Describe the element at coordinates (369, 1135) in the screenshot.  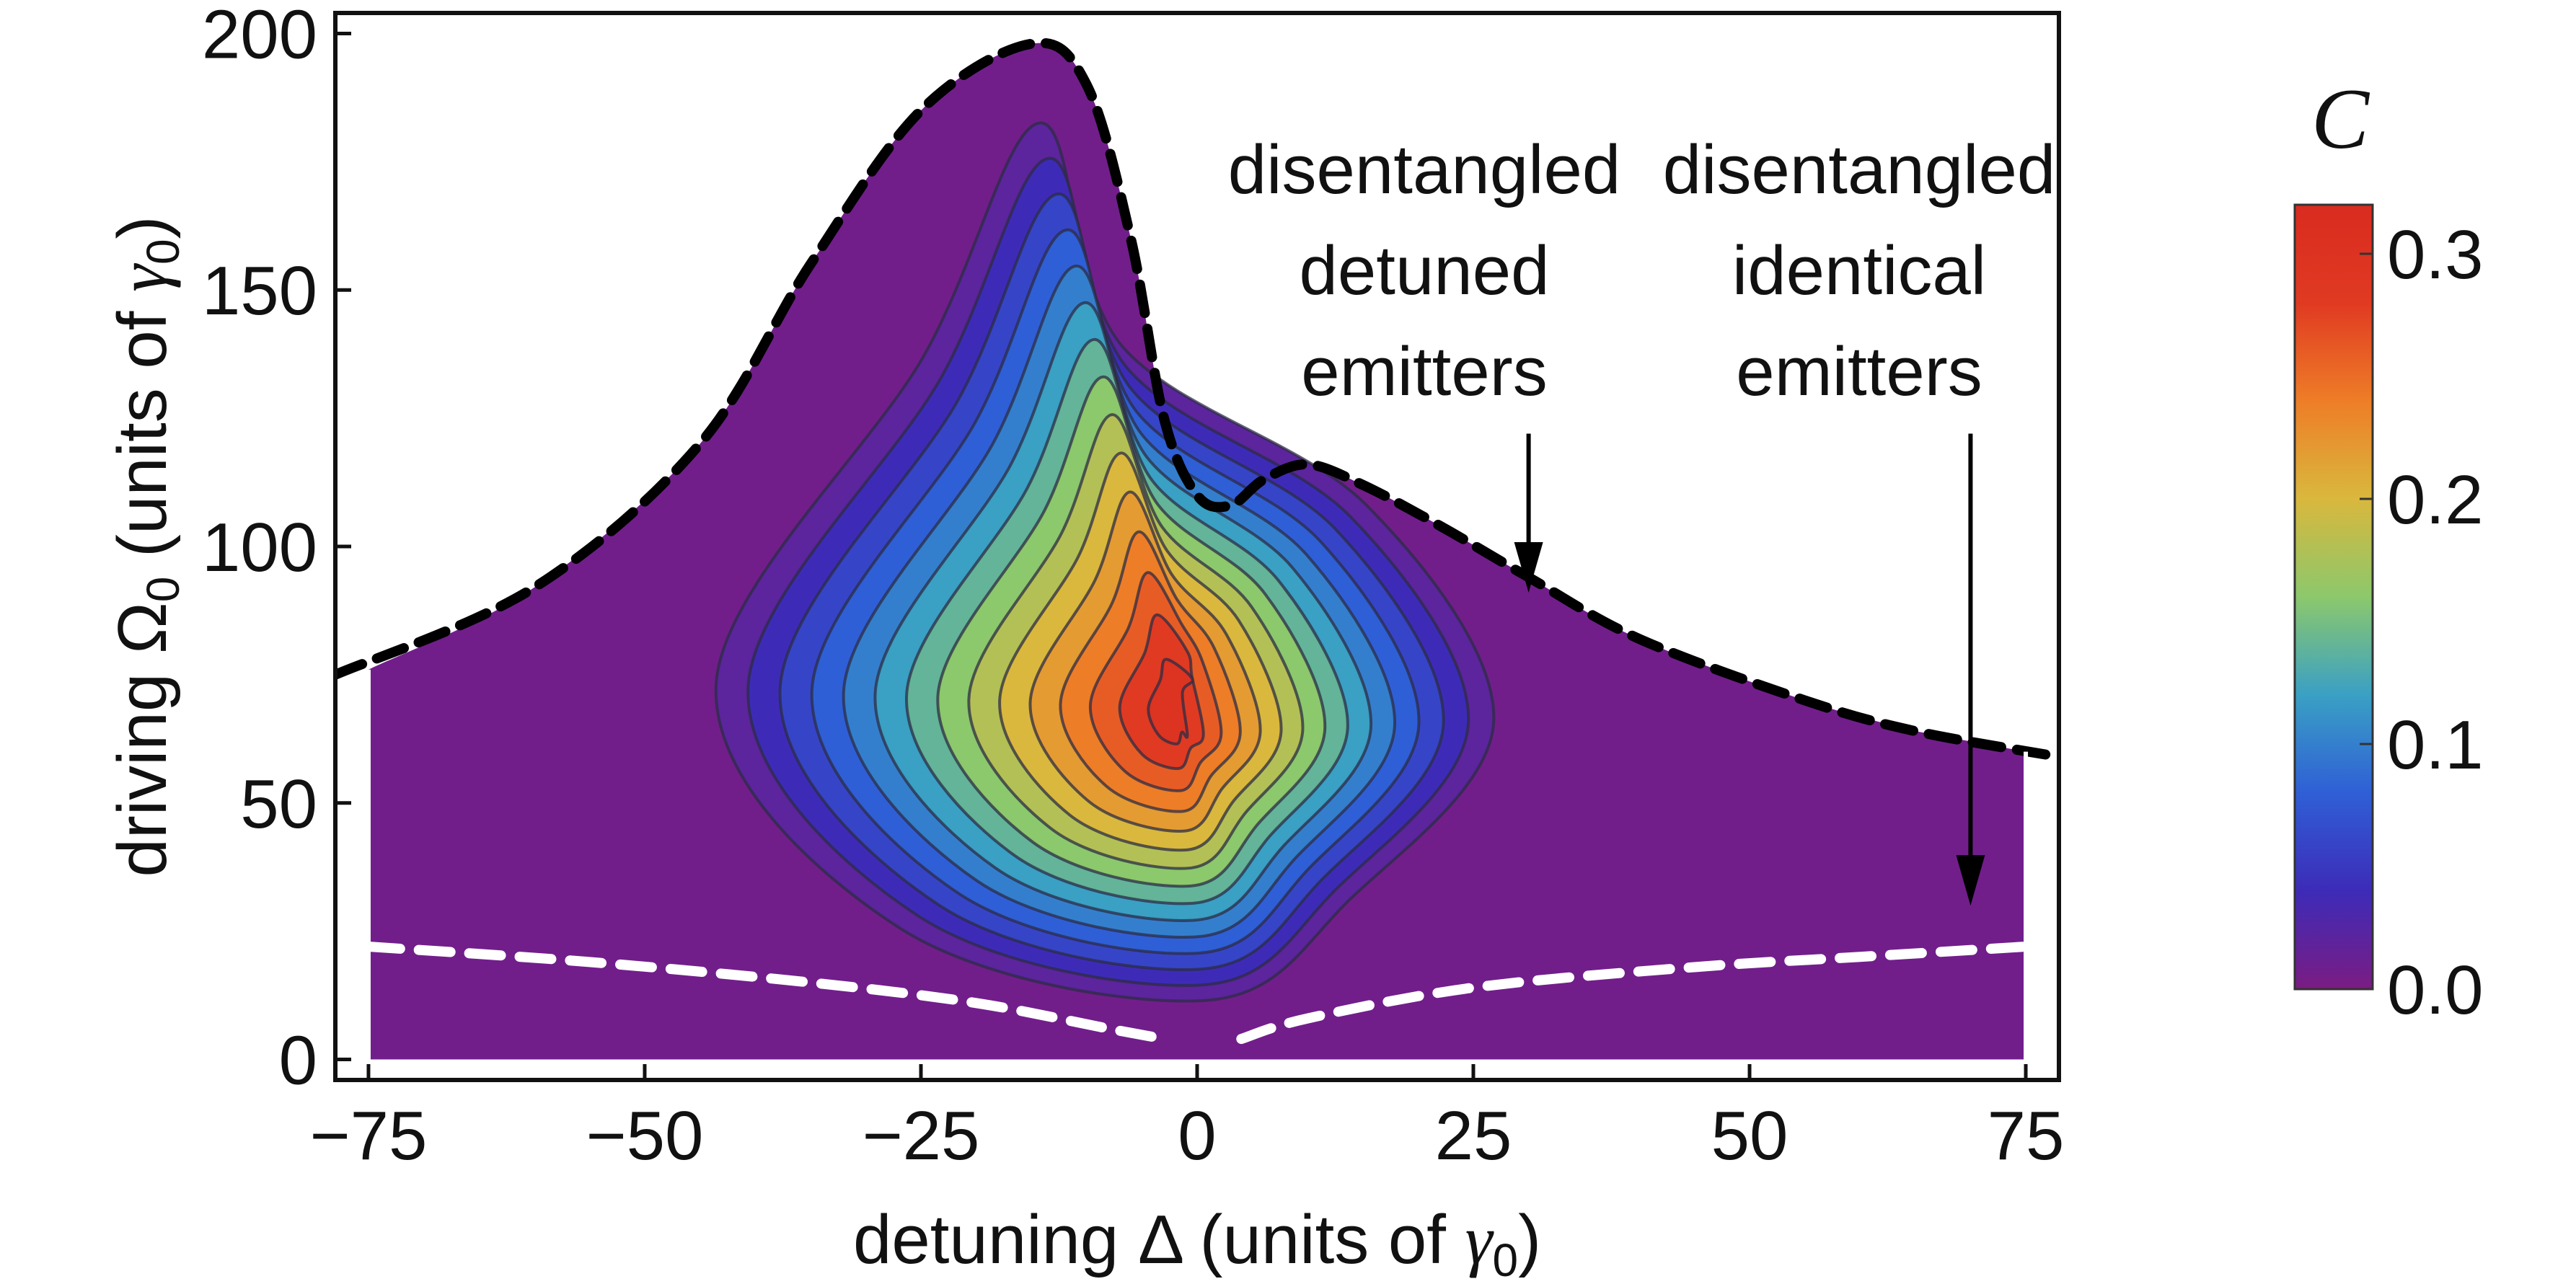
I see `x-tick-label: −75` at that location.